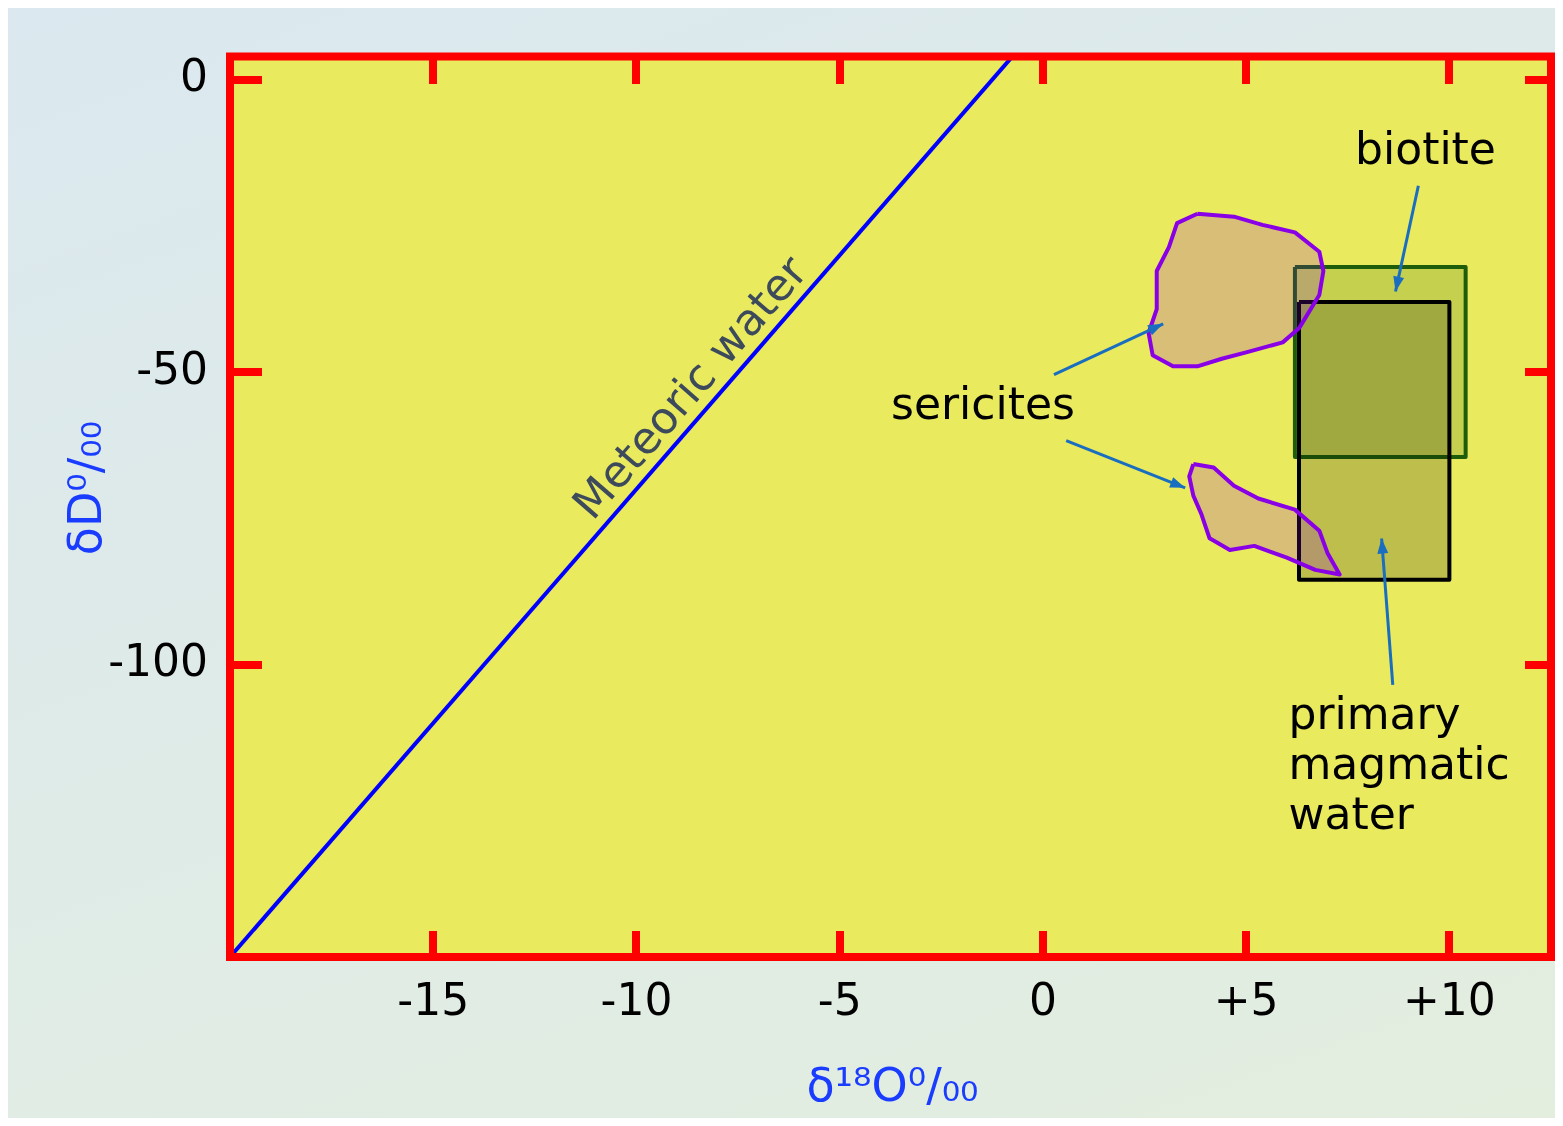 This screenshot has height=1126, width=1563. I want to click on x-tick-label: -10, so click(636, 999).